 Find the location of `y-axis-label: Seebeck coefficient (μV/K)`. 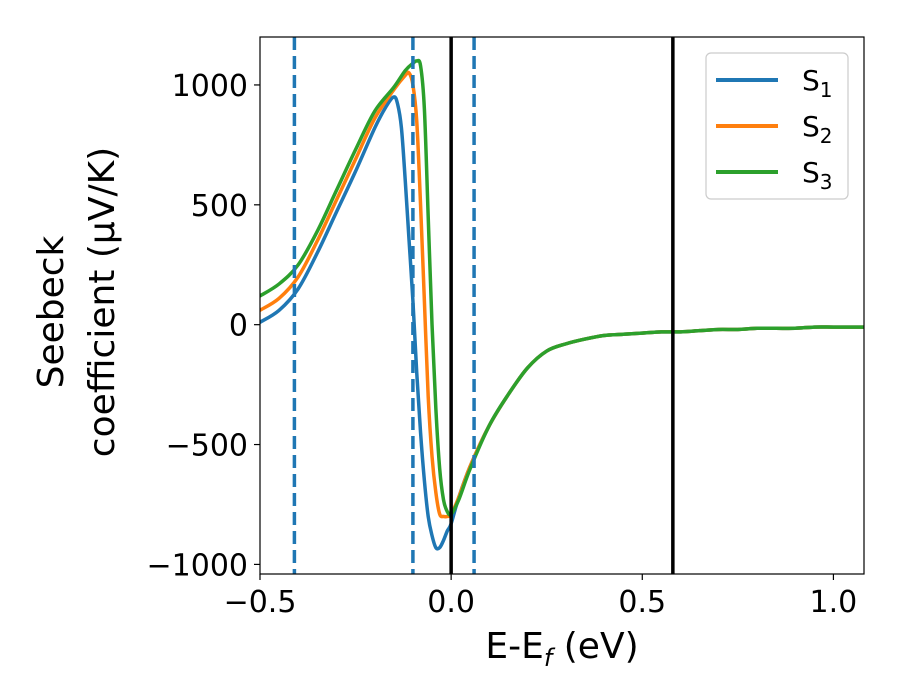

y-axis-label: Seebeck coefficient (μV/K) is located at coordinates (77, 302).